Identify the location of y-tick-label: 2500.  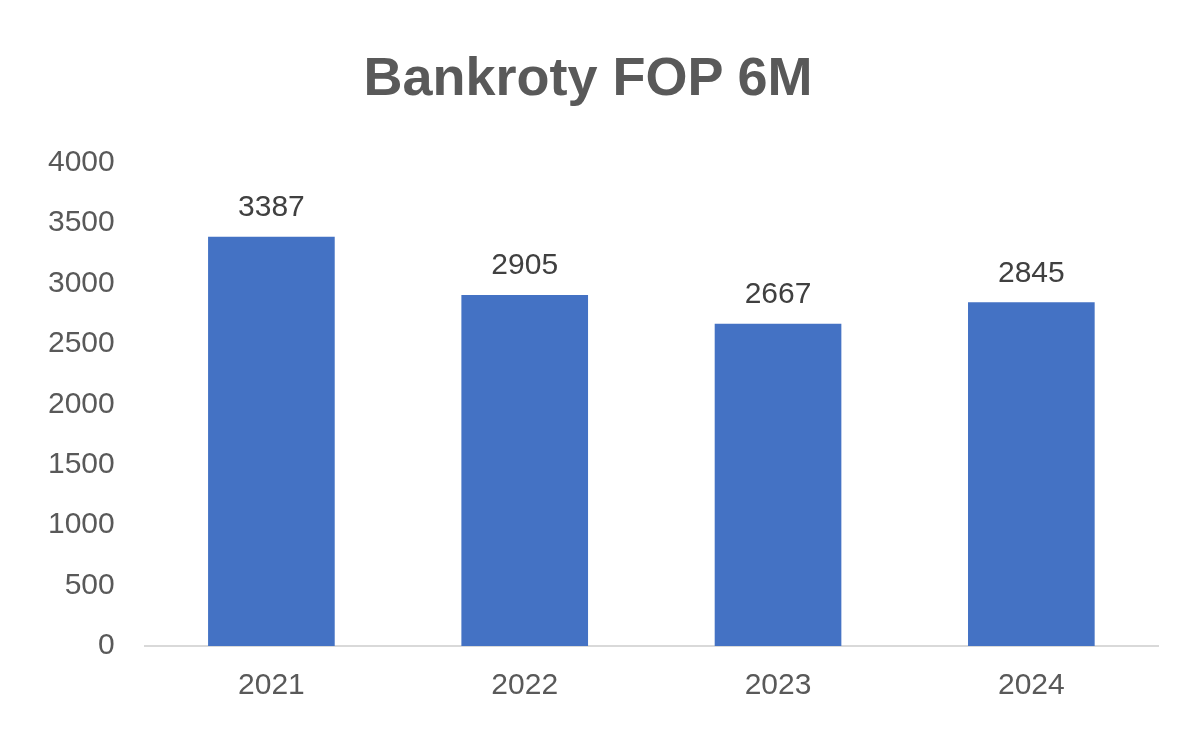
(81, 342).